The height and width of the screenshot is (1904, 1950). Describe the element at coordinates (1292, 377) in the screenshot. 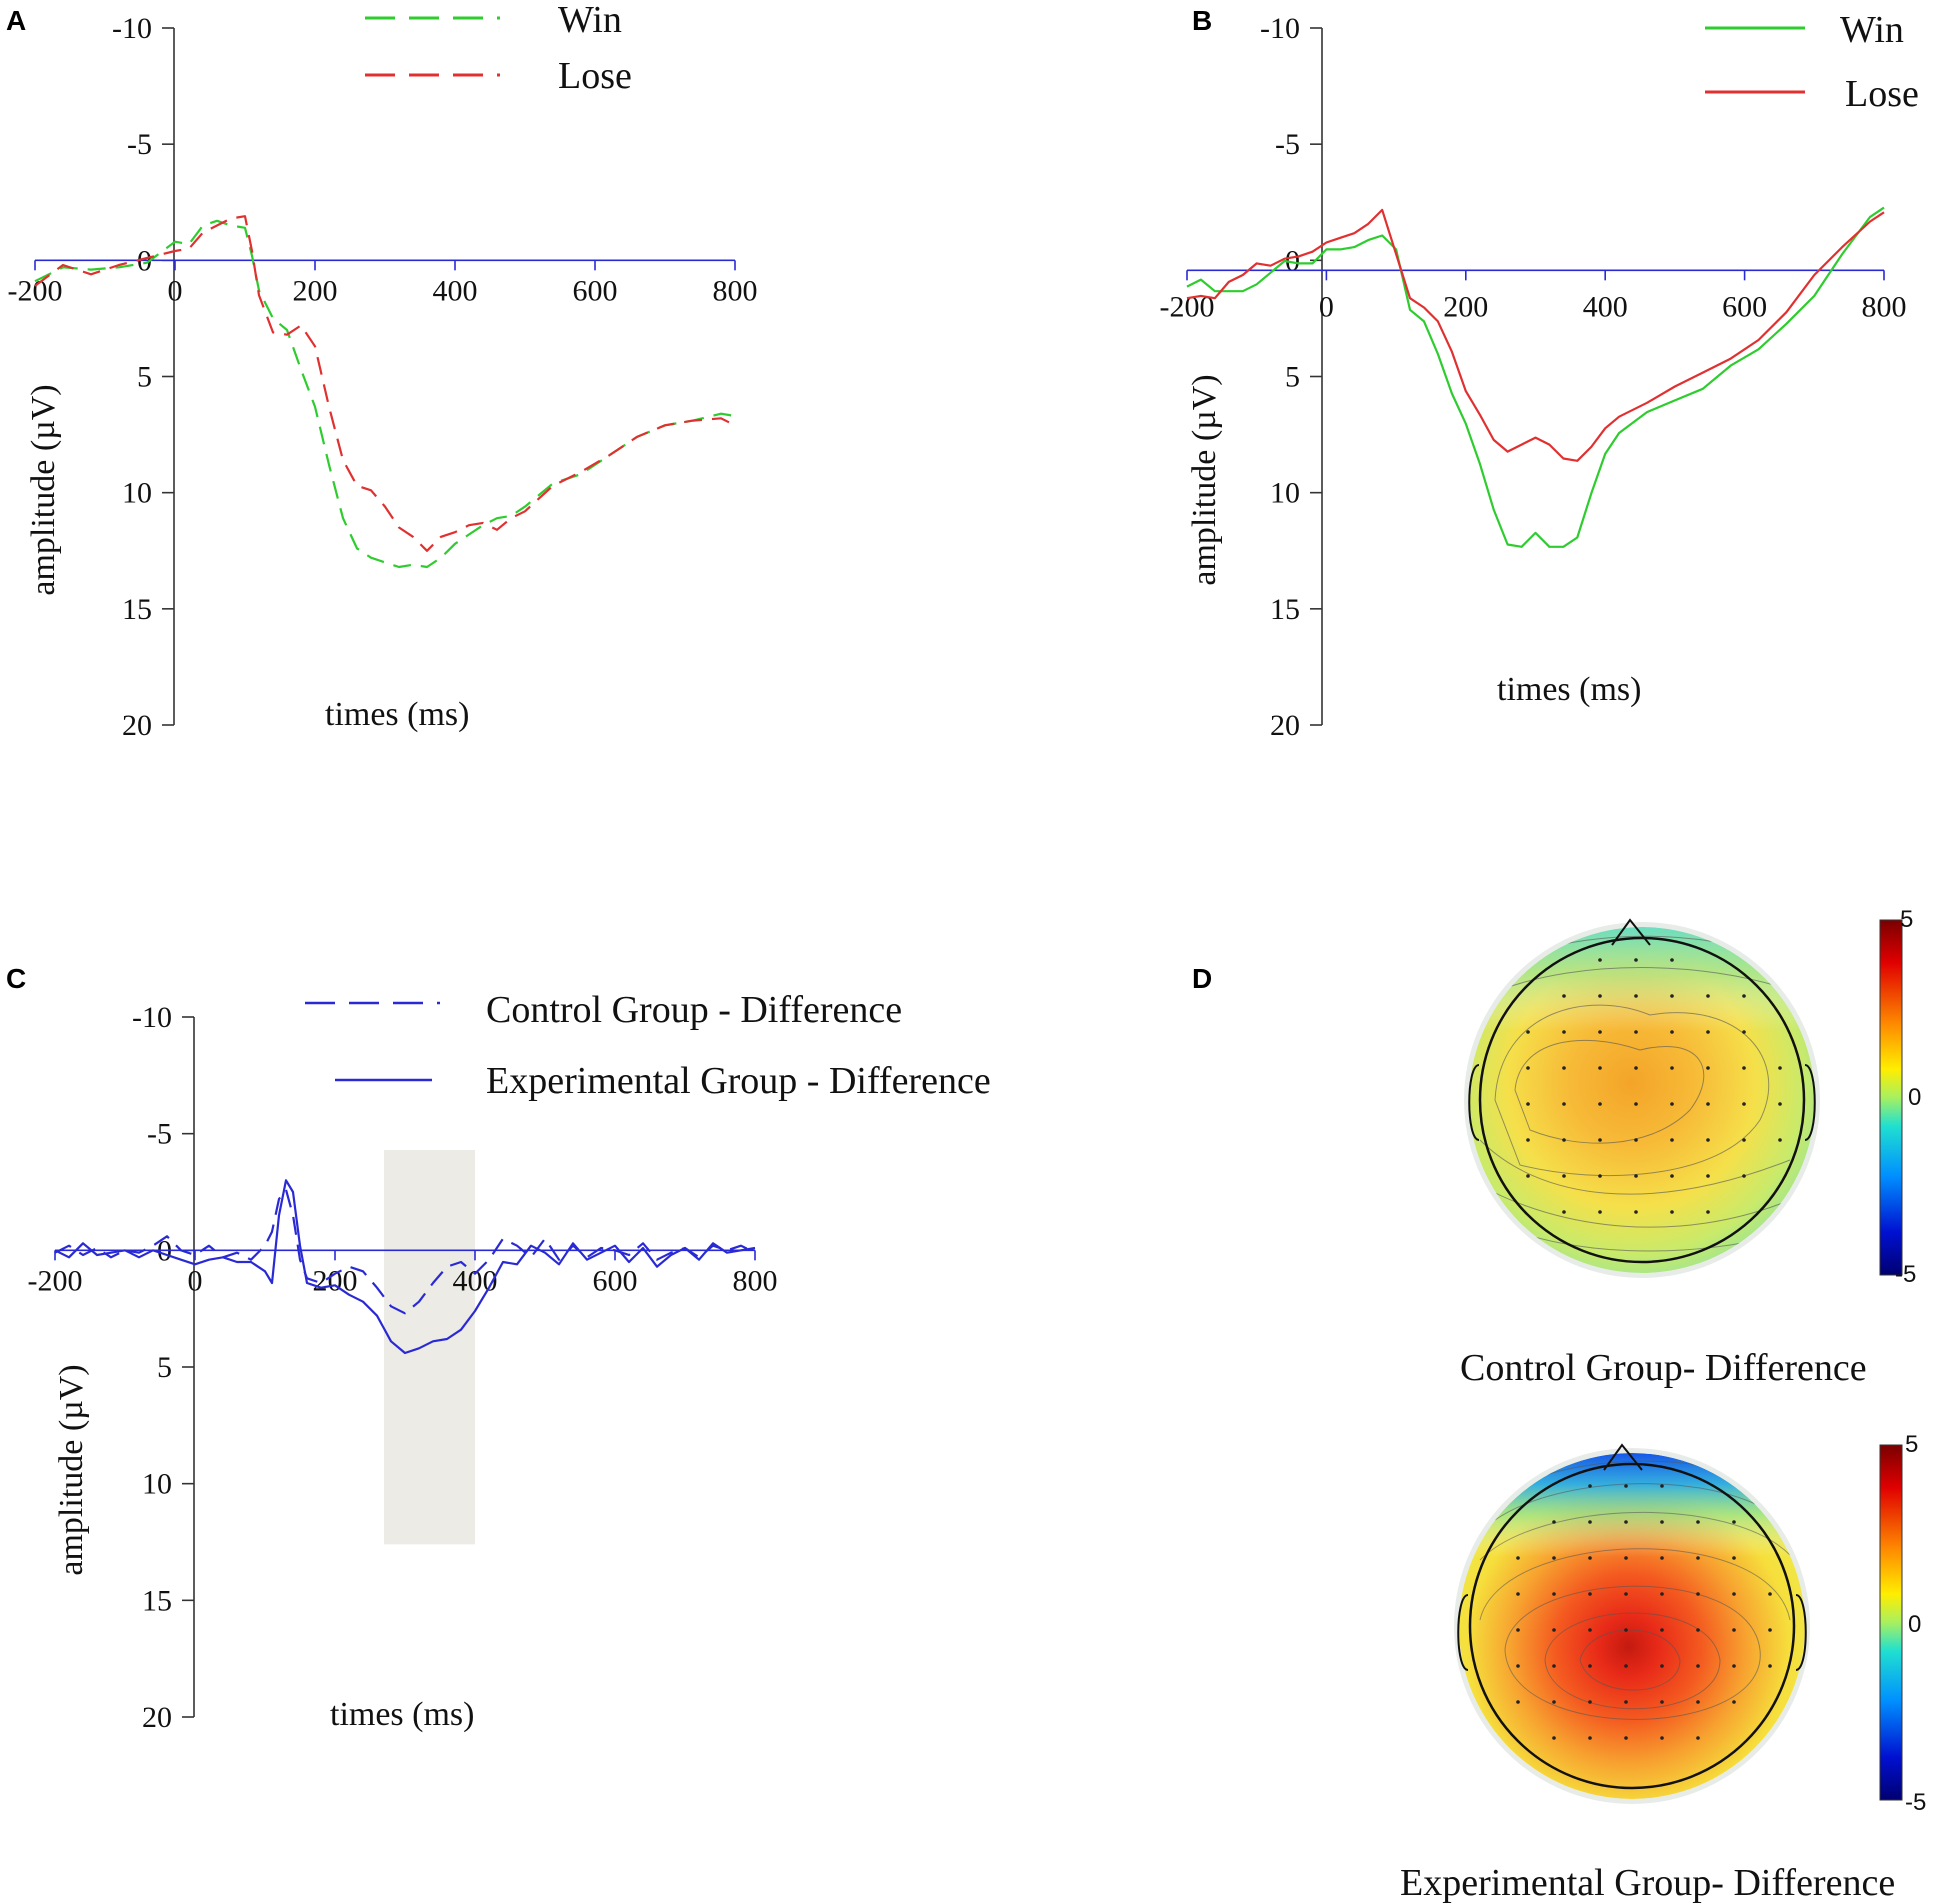

I see `y-tick-label-b-3: 5` at that location.